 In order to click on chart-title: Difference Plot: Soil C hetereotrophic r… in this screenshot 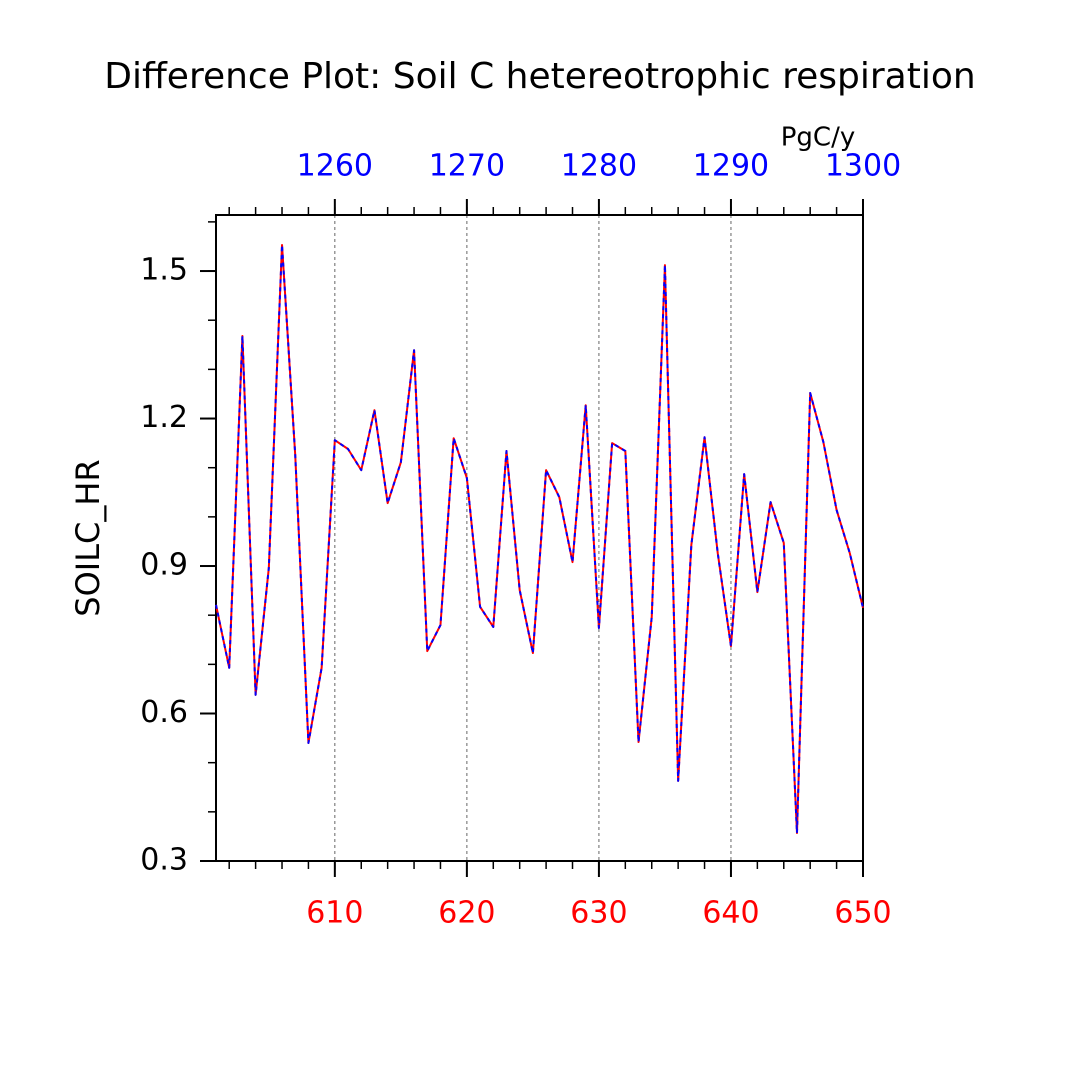, I will do `click(539, 76)`.